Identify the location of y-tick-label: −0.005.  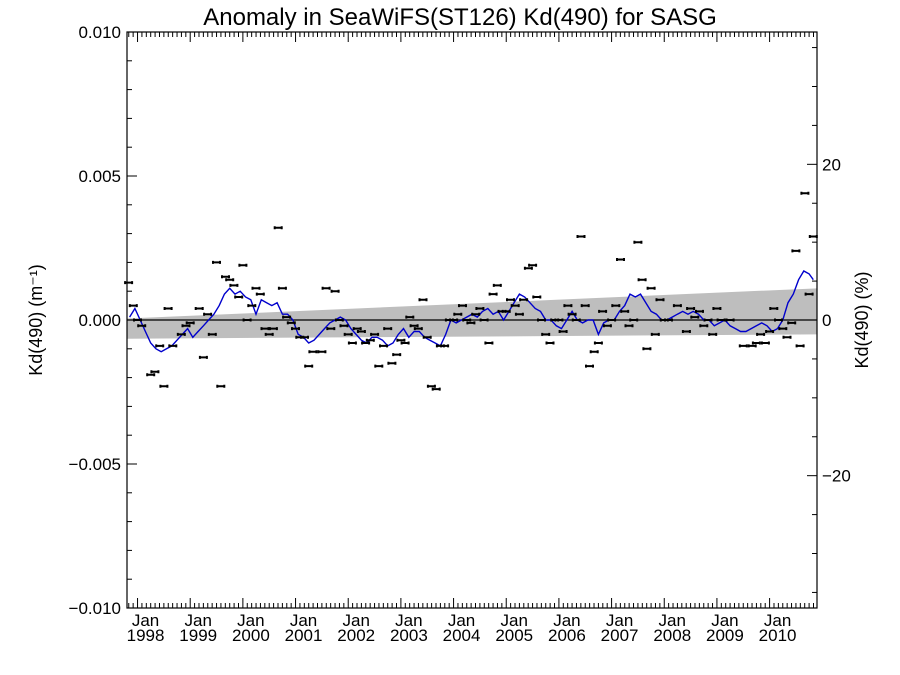
(95, 464).